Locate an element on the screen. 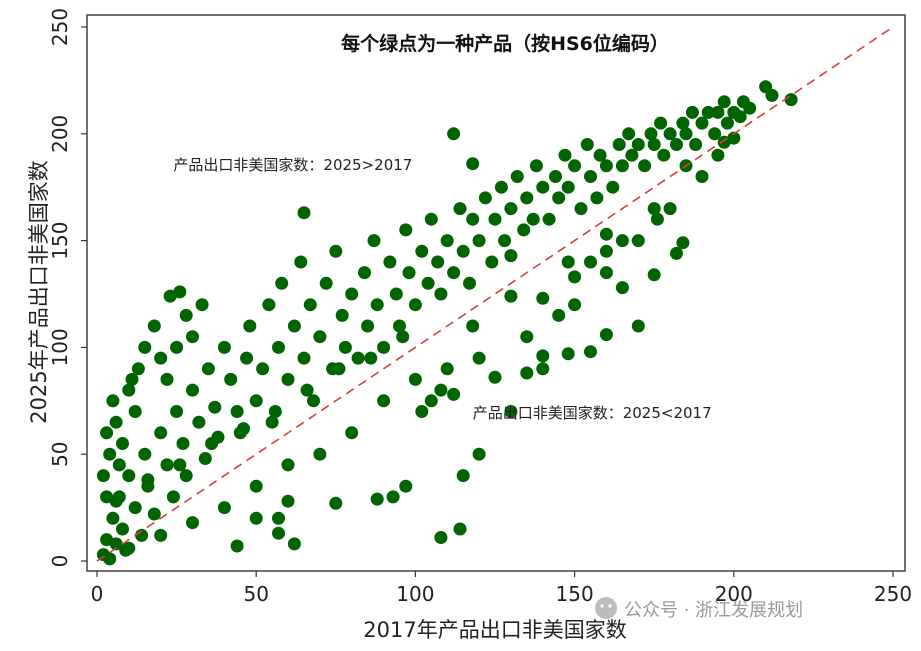 The image size is (921, 651). annotation-above: 产品出口非美国家数：2025>2017 is located at coordinates (292, 165).